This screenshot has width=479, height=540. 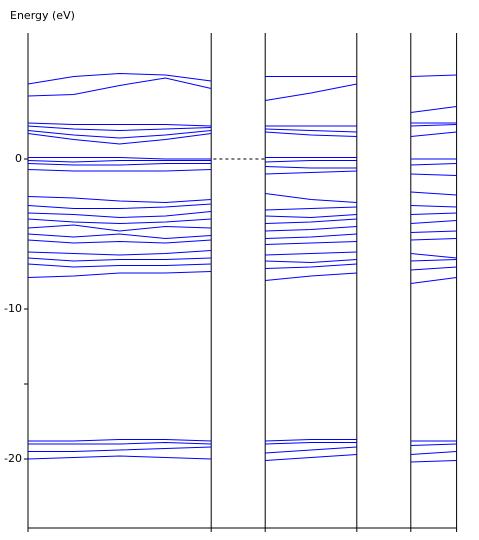 I want to click on y-tick-label: -20, so click(x=13, y=458).